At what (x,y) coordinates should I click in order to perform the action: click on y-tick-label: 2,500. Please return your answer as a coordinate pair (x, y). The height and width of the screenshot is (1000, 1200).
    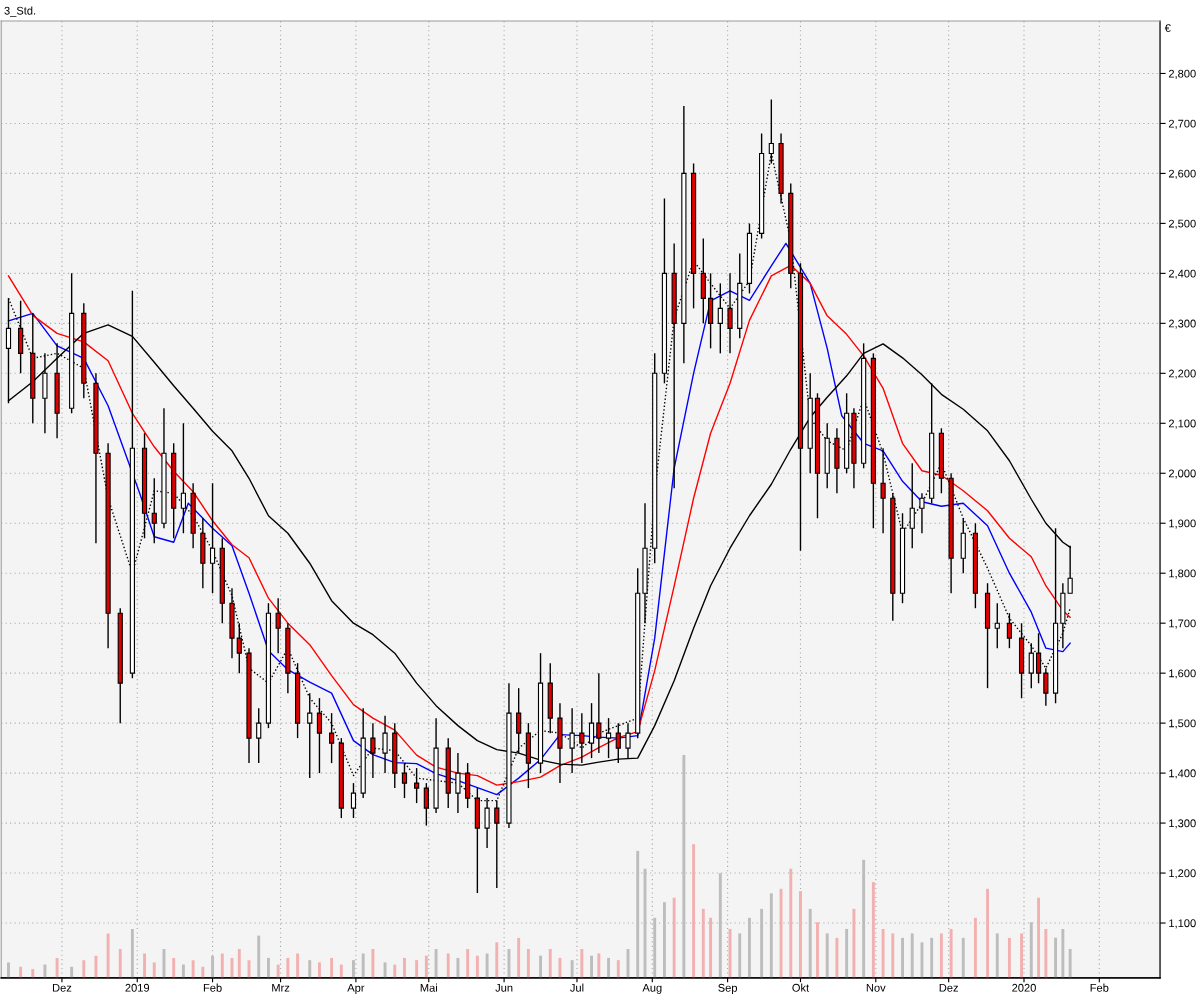
    Looking at the image, I should click on (1182, 224).